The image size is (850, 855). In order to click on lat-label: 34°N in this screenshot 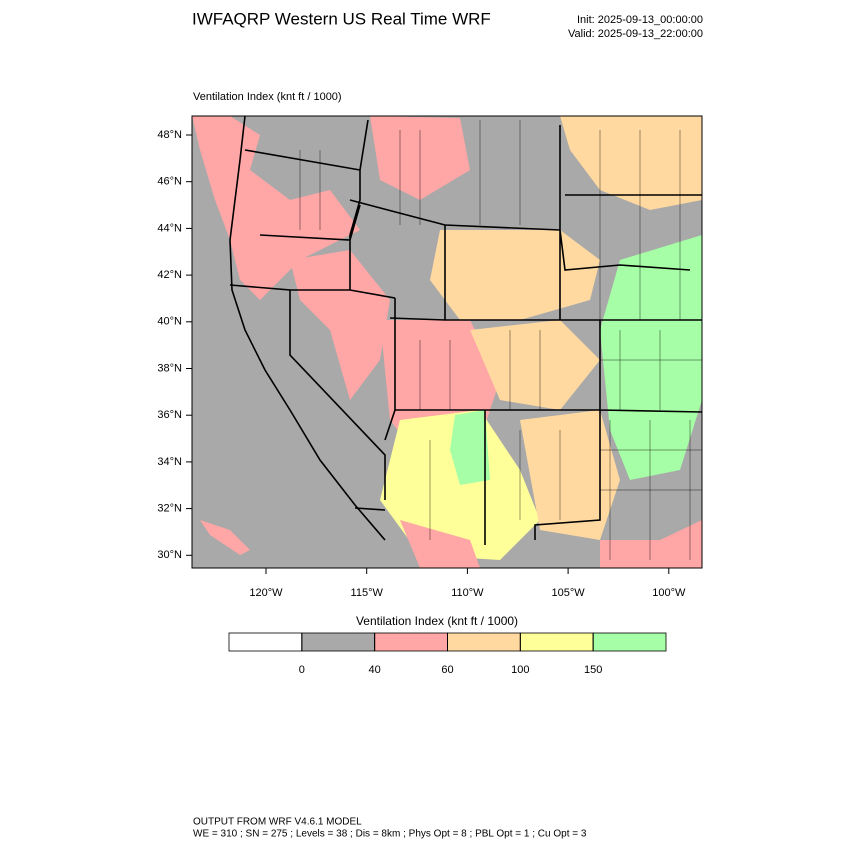, I will do `click(169, 462)`.